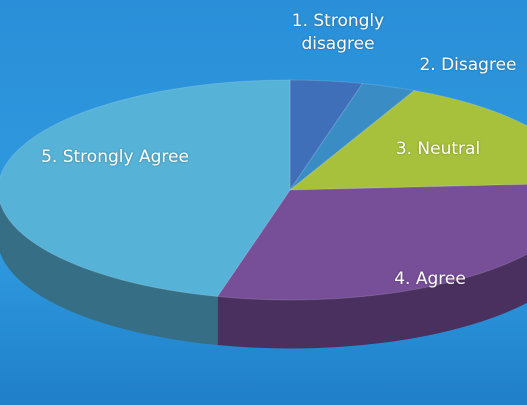 Image resolution: width=527 pixels, height=405 pixels. Describe the element at coordinates (338, 32) in the screenshot. I see `slice-label: 1. Strongly disagree` at that location.